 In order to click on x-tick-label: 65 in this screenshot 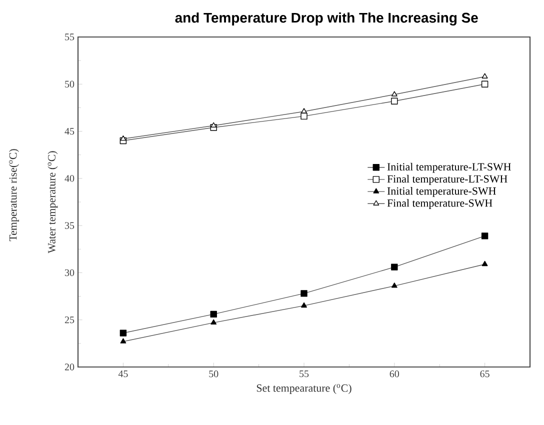, I will do `click(485, 374)`.